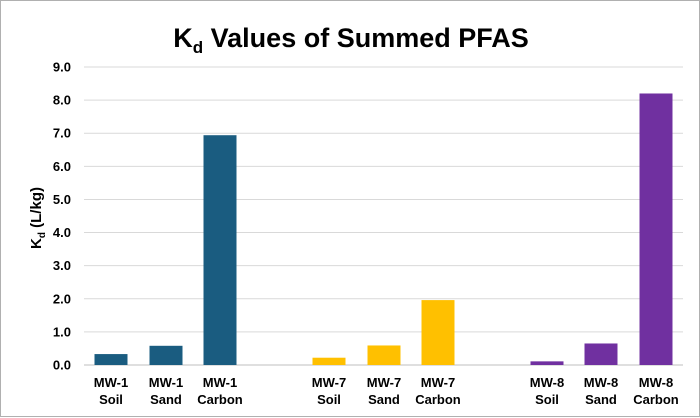 This screenshot has width=700, height=418. I want to click on y-tick-label: 1.0, so click(62, 331).